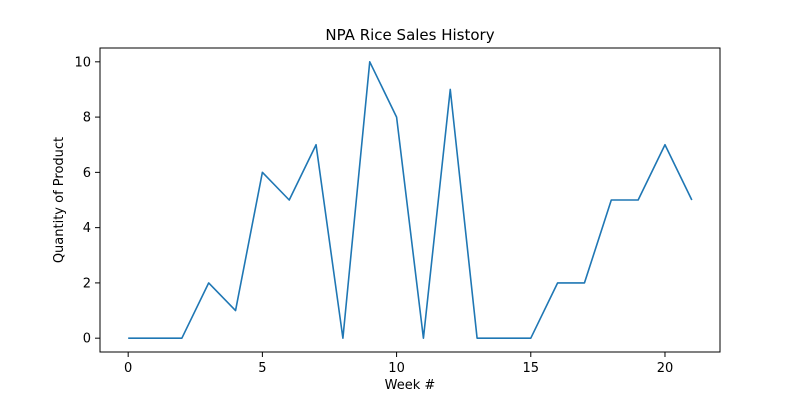 Image resolution: width=800 pixels, height=400 pixels. What do you see at coordinates (87, 173) in the screenshot?
I see `y-tick-label: 6` at bounding box center [87, 173].